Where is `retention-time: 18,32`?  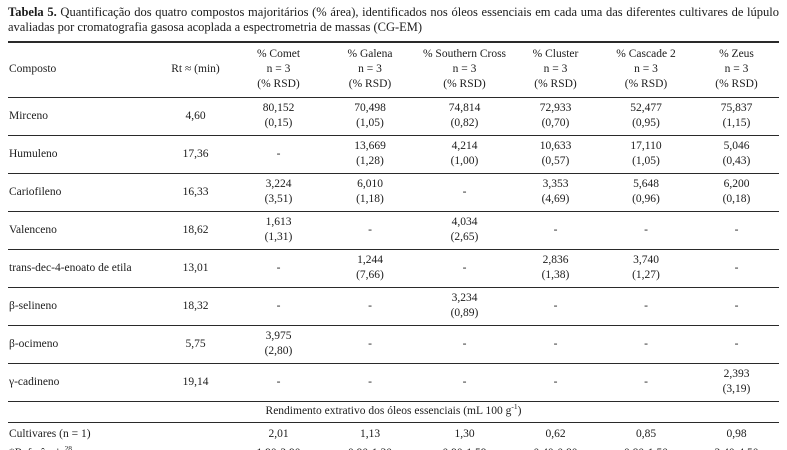
retention-time: 18,32 is located at coordinates (195, 305).